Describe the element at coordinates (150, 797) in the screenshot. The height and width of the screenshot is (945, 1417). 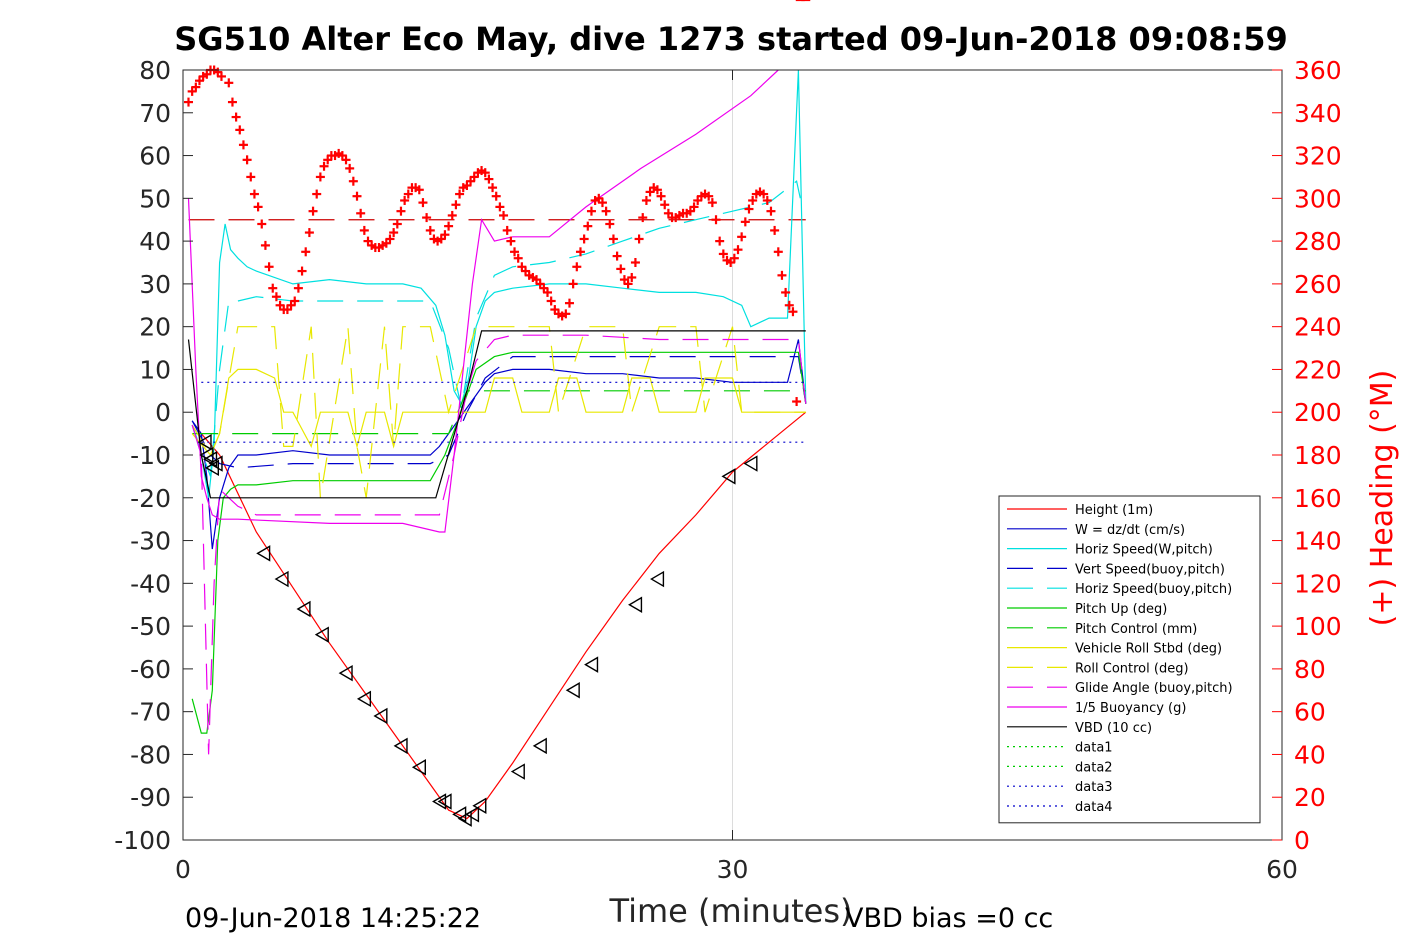
I see `y-tick-label: -90` at that location.